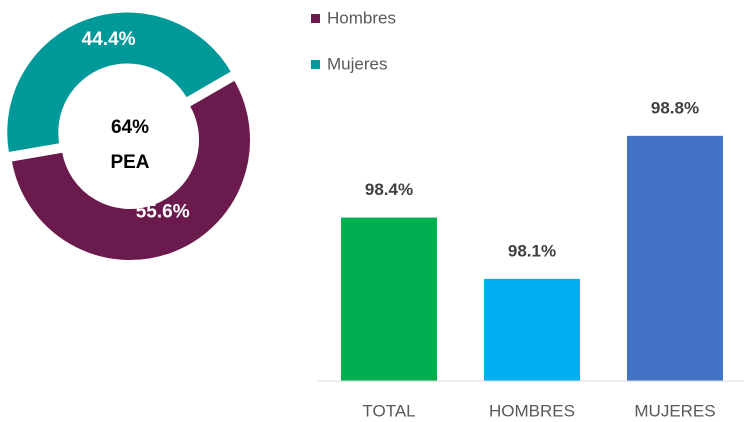  I want to click on data-label: 98.8%, so click(675, 107).